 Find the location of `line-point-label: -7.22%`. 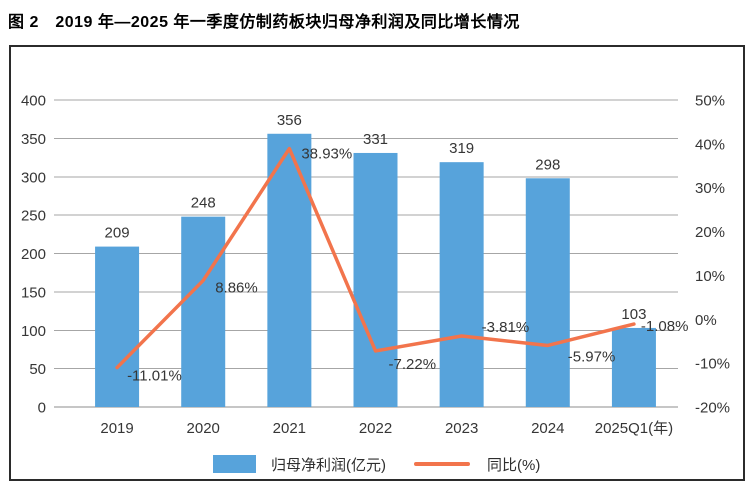

line-point-label: -7.22% is located at coordinates (413, 364).